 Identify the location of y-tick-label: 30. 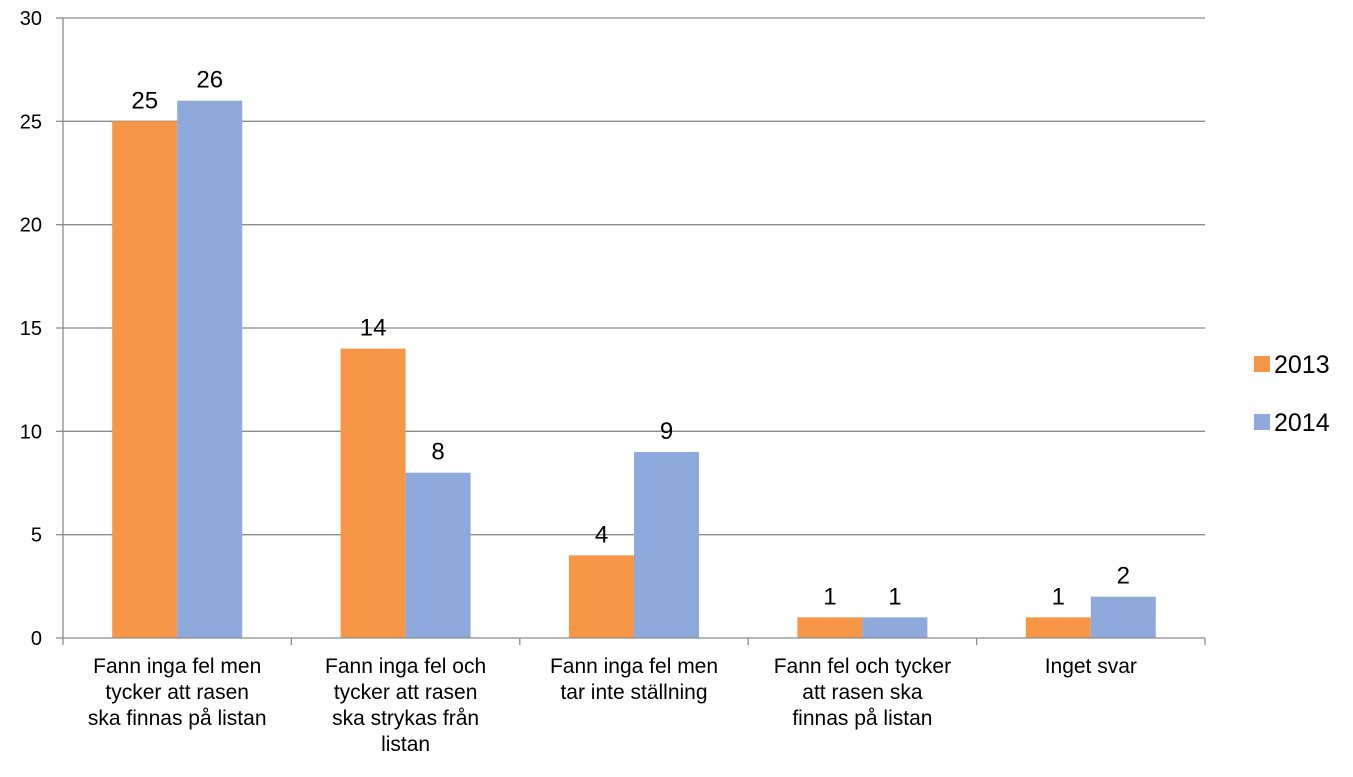
(31, 19).